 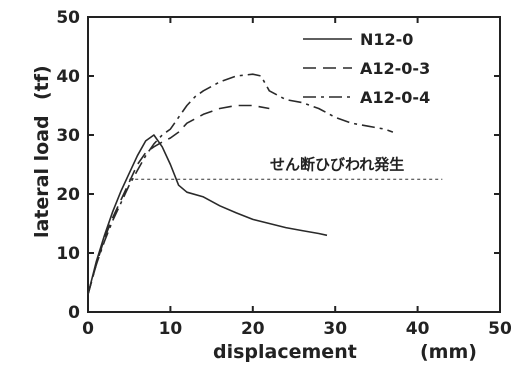 I want to click on x-tick-label: 50, so click(x=500, y=329).